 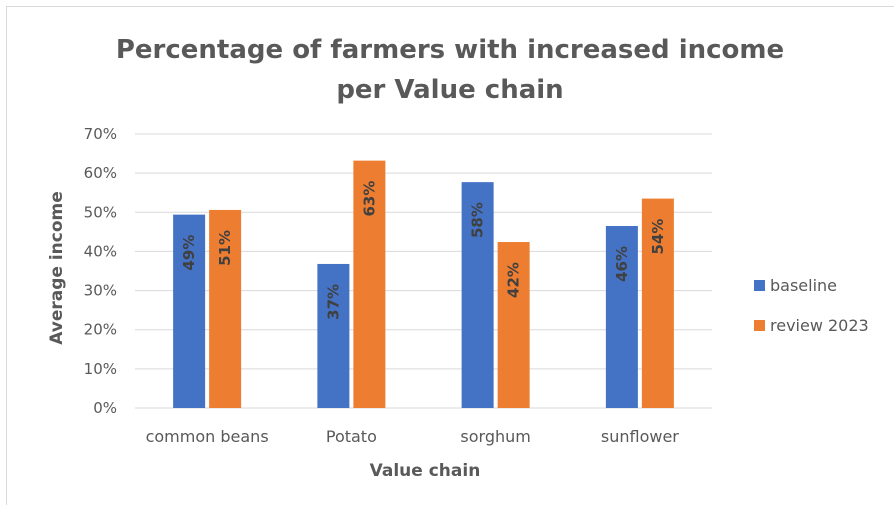 What do you see at coordinates (657, 303) in the screenshot?
I see `bar-review-2023-sunflower` at bounding box center [657, 303].